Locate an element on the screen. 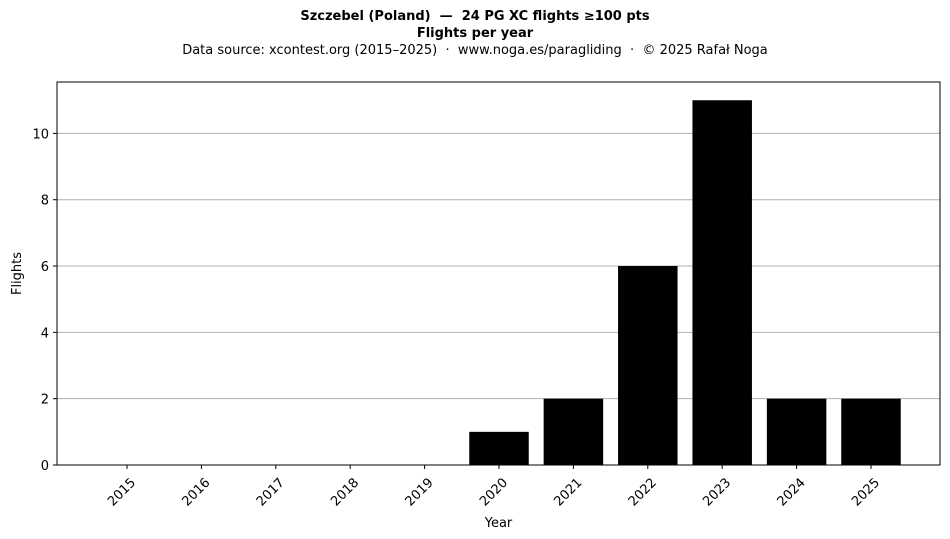 The width and height of the screenshot is (950, 539). x-tick-label-2021: 2021 is located at coordinates (568, 492).